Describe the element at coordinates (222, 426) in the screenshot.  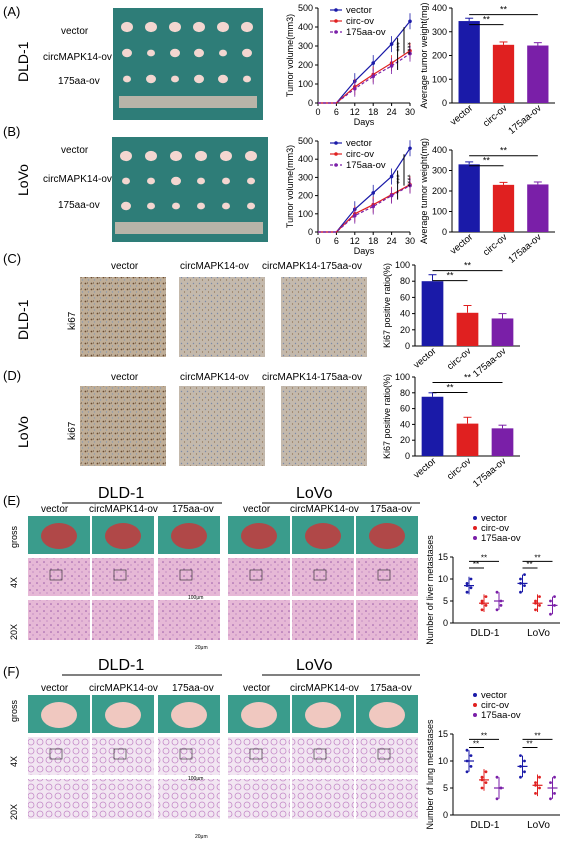
I see `ihc-image-circ` at that location.